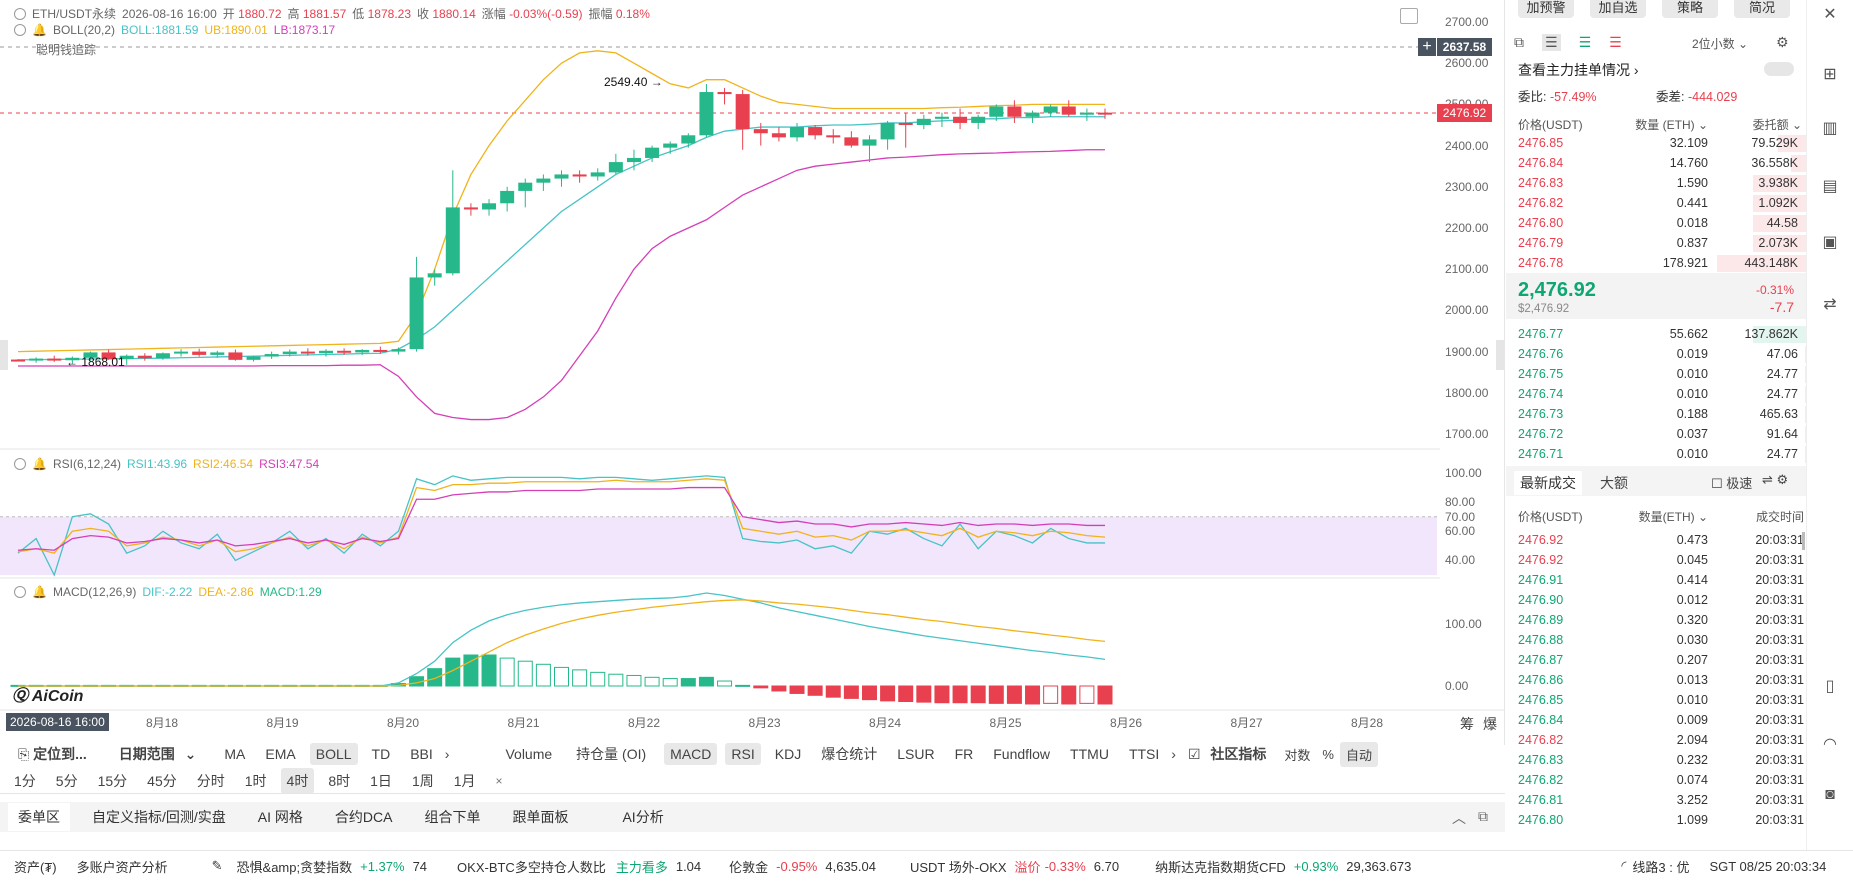  What do you see at coordinates (112, 781) in the screenshot?
I see `interval-2: 15分` at bounding box center [112, 781].